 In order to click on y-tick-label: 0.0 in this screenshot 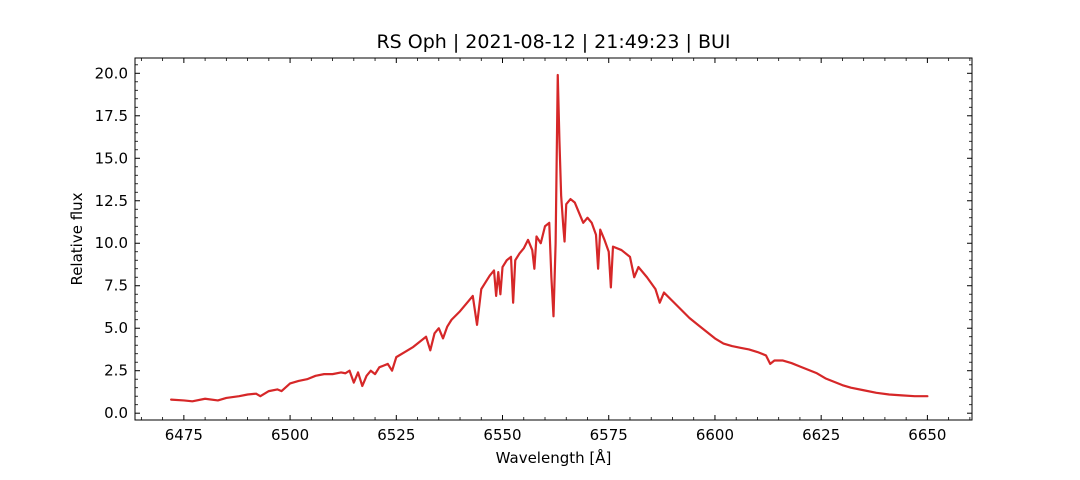, I will do `click(116, 413)`.